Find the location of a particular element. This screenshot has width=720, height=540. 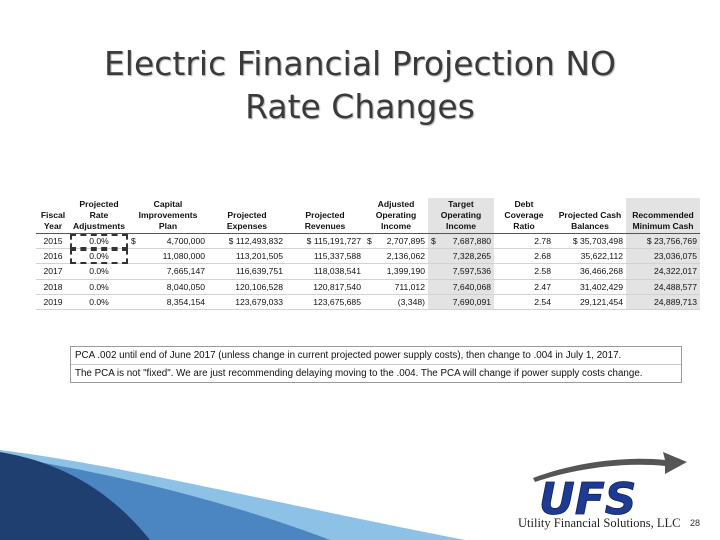

header-target-operating-income: Target Operating Income is located at coordinates (461, 216).